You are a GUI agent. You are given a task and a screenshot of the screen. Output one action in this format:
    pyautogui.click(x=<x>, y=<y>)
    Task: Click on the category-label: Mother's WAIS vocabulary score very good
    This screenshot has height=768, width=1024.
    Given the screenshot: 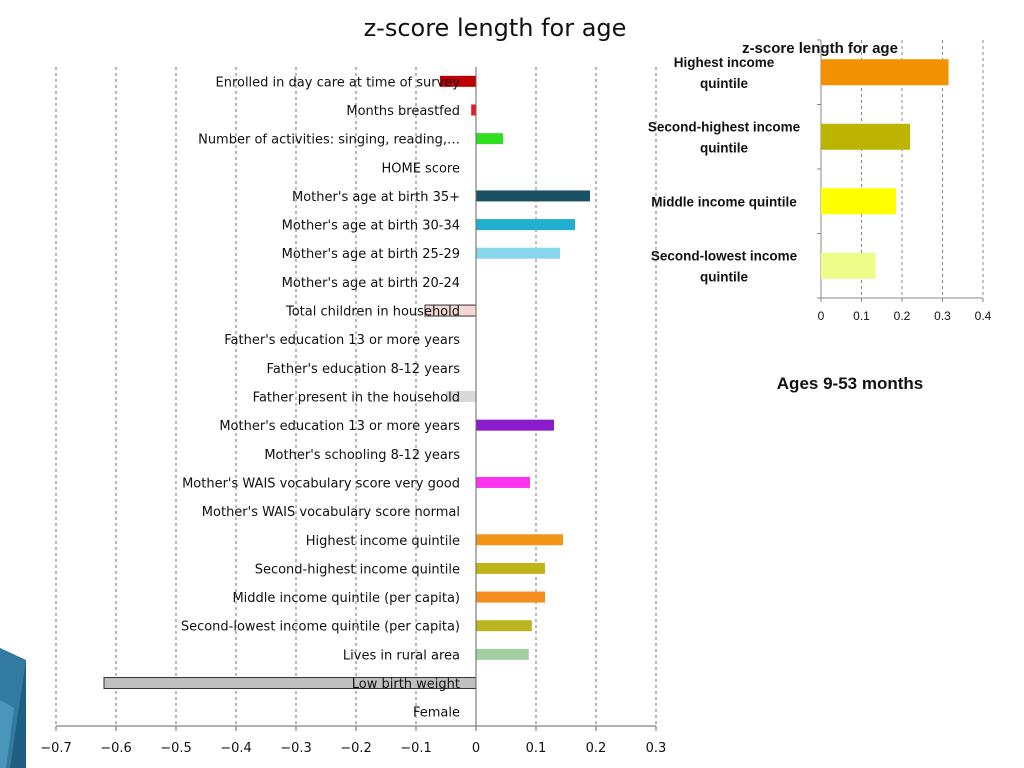 What is the action you would take?
    pyautogui.click(x=321, y=483)
    